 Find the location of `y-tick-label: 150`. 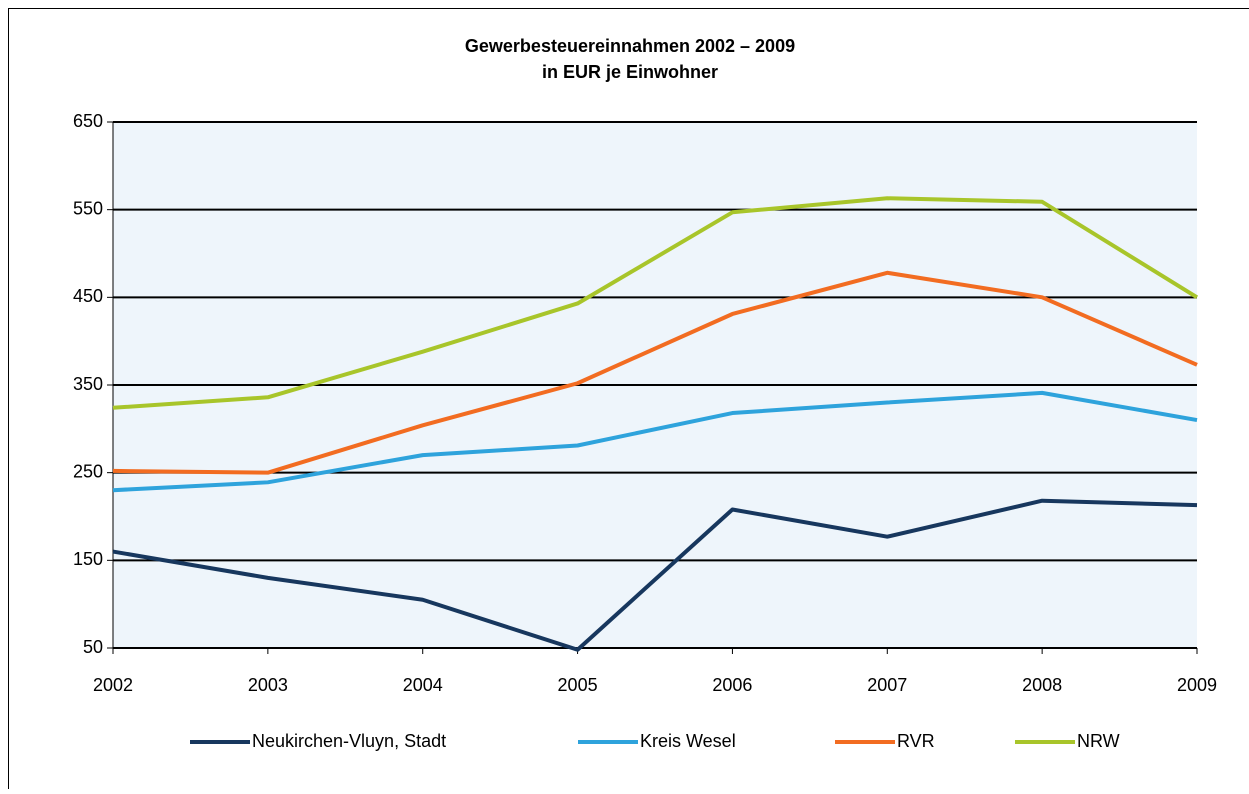

y-tick-label: 150 is located at coordinates (88, 559).